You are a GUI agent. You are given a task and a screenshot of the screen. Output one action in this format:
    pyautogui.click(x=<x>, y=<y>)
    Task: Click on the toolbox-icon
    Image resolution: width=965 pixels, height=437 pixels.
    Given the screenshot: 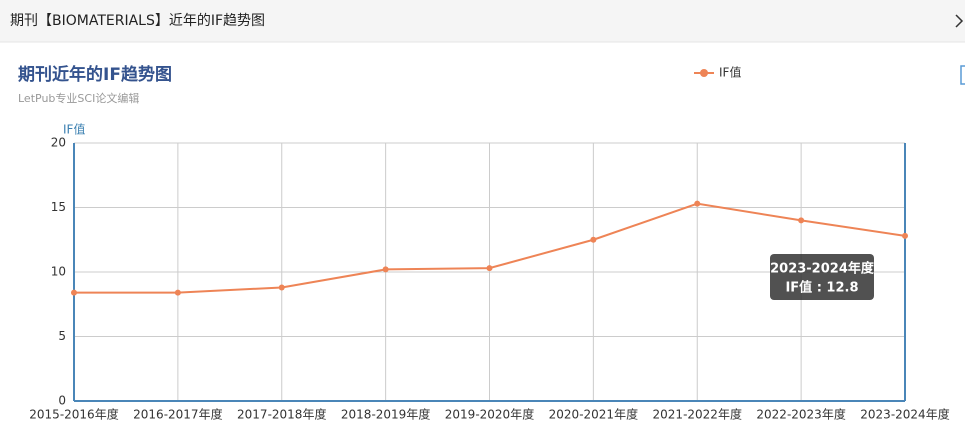 What is the action you would take?
    pyautogui.click(x=962, y=75)
    